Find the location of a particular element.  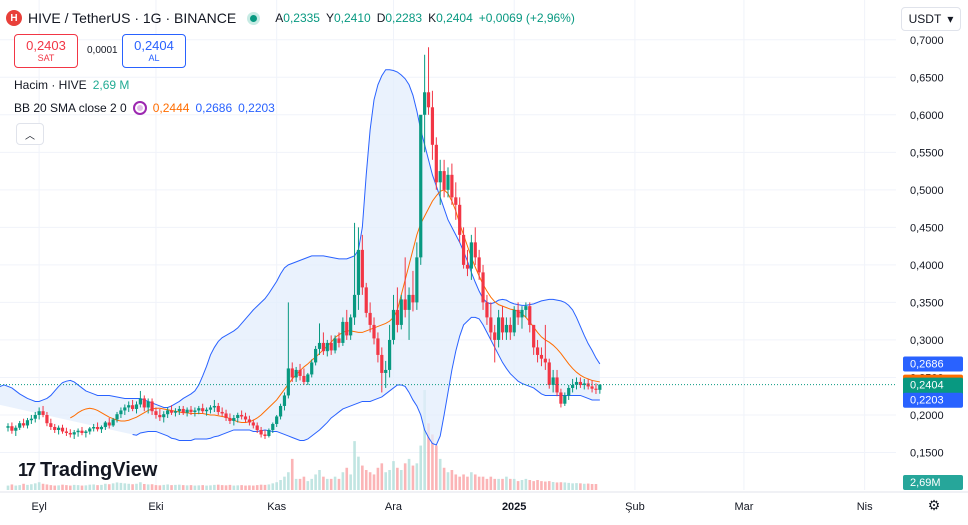

settings-gear-icon: ⚙ is located at coordinates (934, 504).